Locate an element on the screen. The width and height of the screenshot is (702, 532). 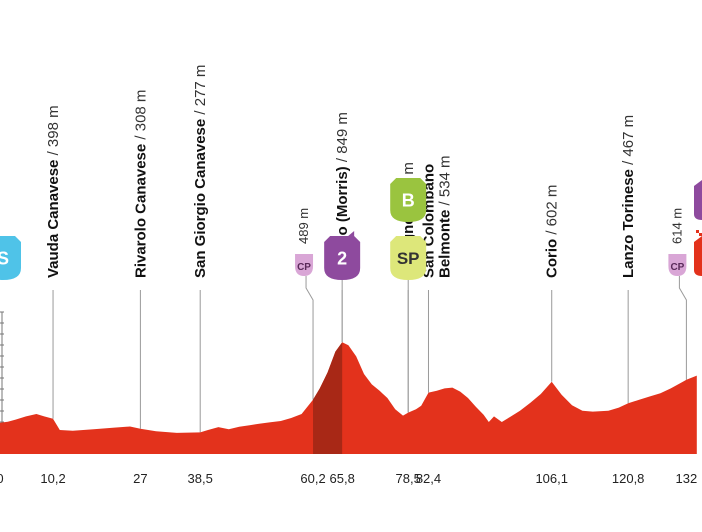
checkpoint-marker-cp1: CP 489 m is located at coordinates (304, 242).